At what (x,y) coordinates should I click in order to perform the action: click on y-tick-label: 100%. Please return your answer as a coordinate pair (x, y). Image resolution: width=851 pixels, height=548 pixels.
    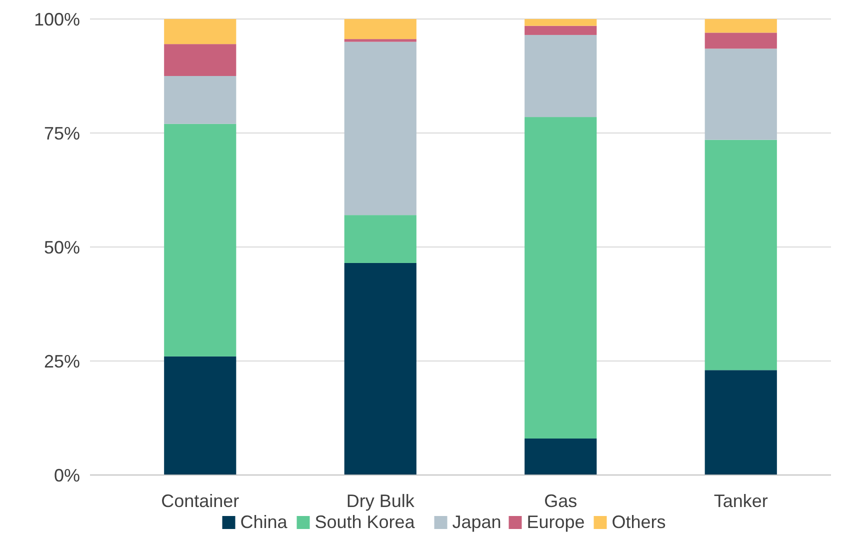
    Looking at the image, I should click on (57, 19).